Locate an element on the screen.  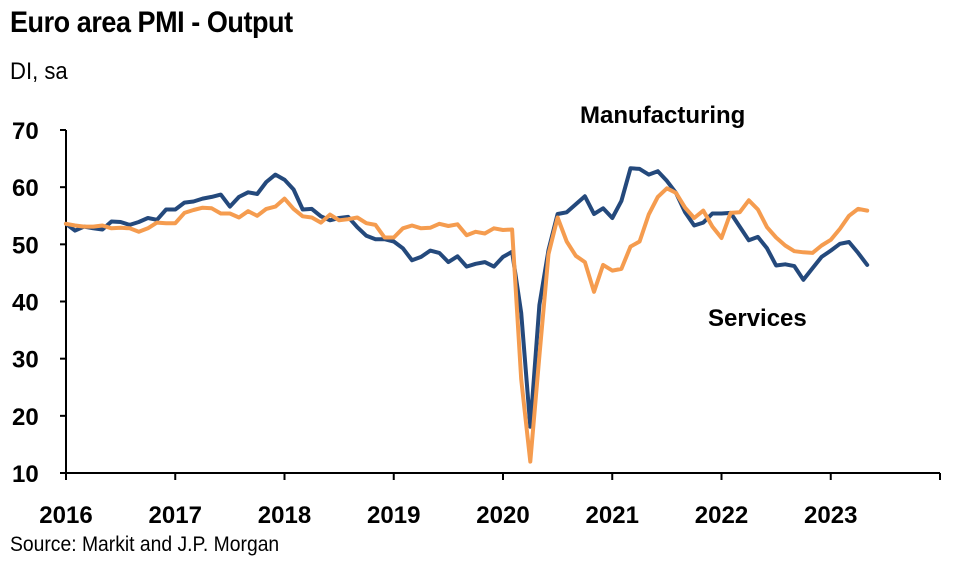
x-tick-label-2017: 2017 is located at coordinates (175, 515).